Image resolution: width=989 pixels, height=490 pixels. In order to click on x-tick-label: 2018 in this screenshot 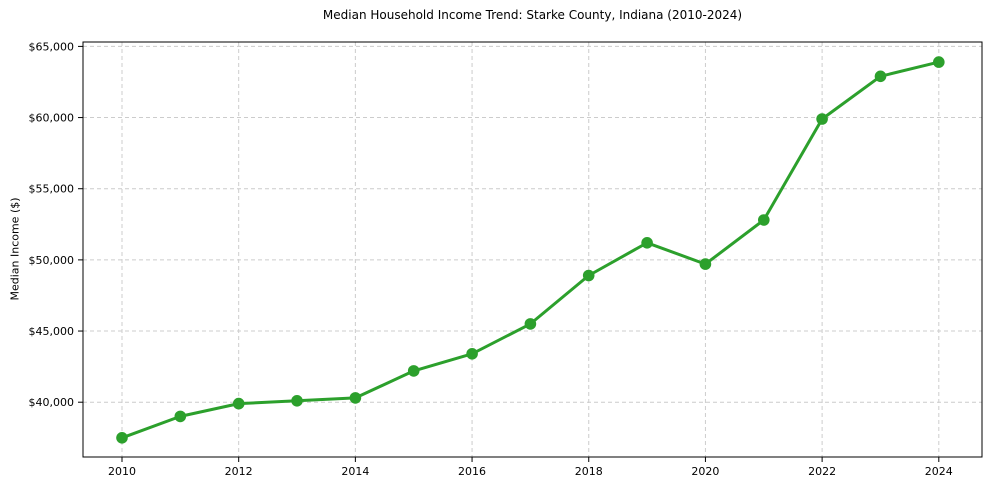, I will do `click(589, 471)`.